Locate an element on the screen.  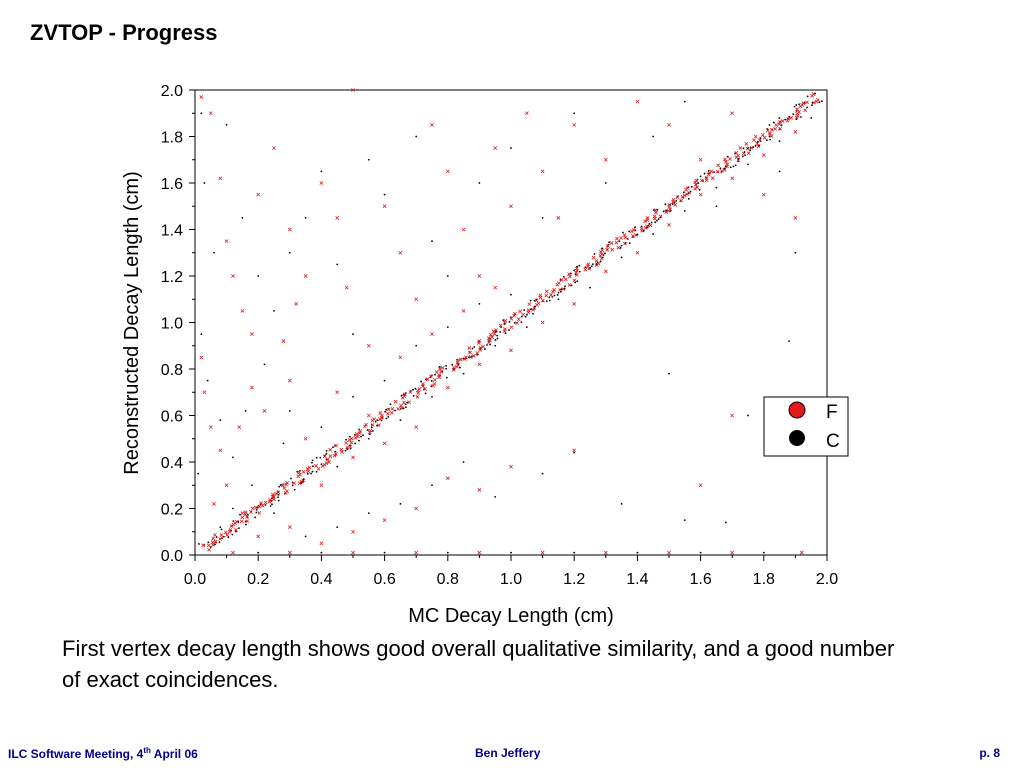
y-tick-label: 0.6 is located at coordinates (172, 417).